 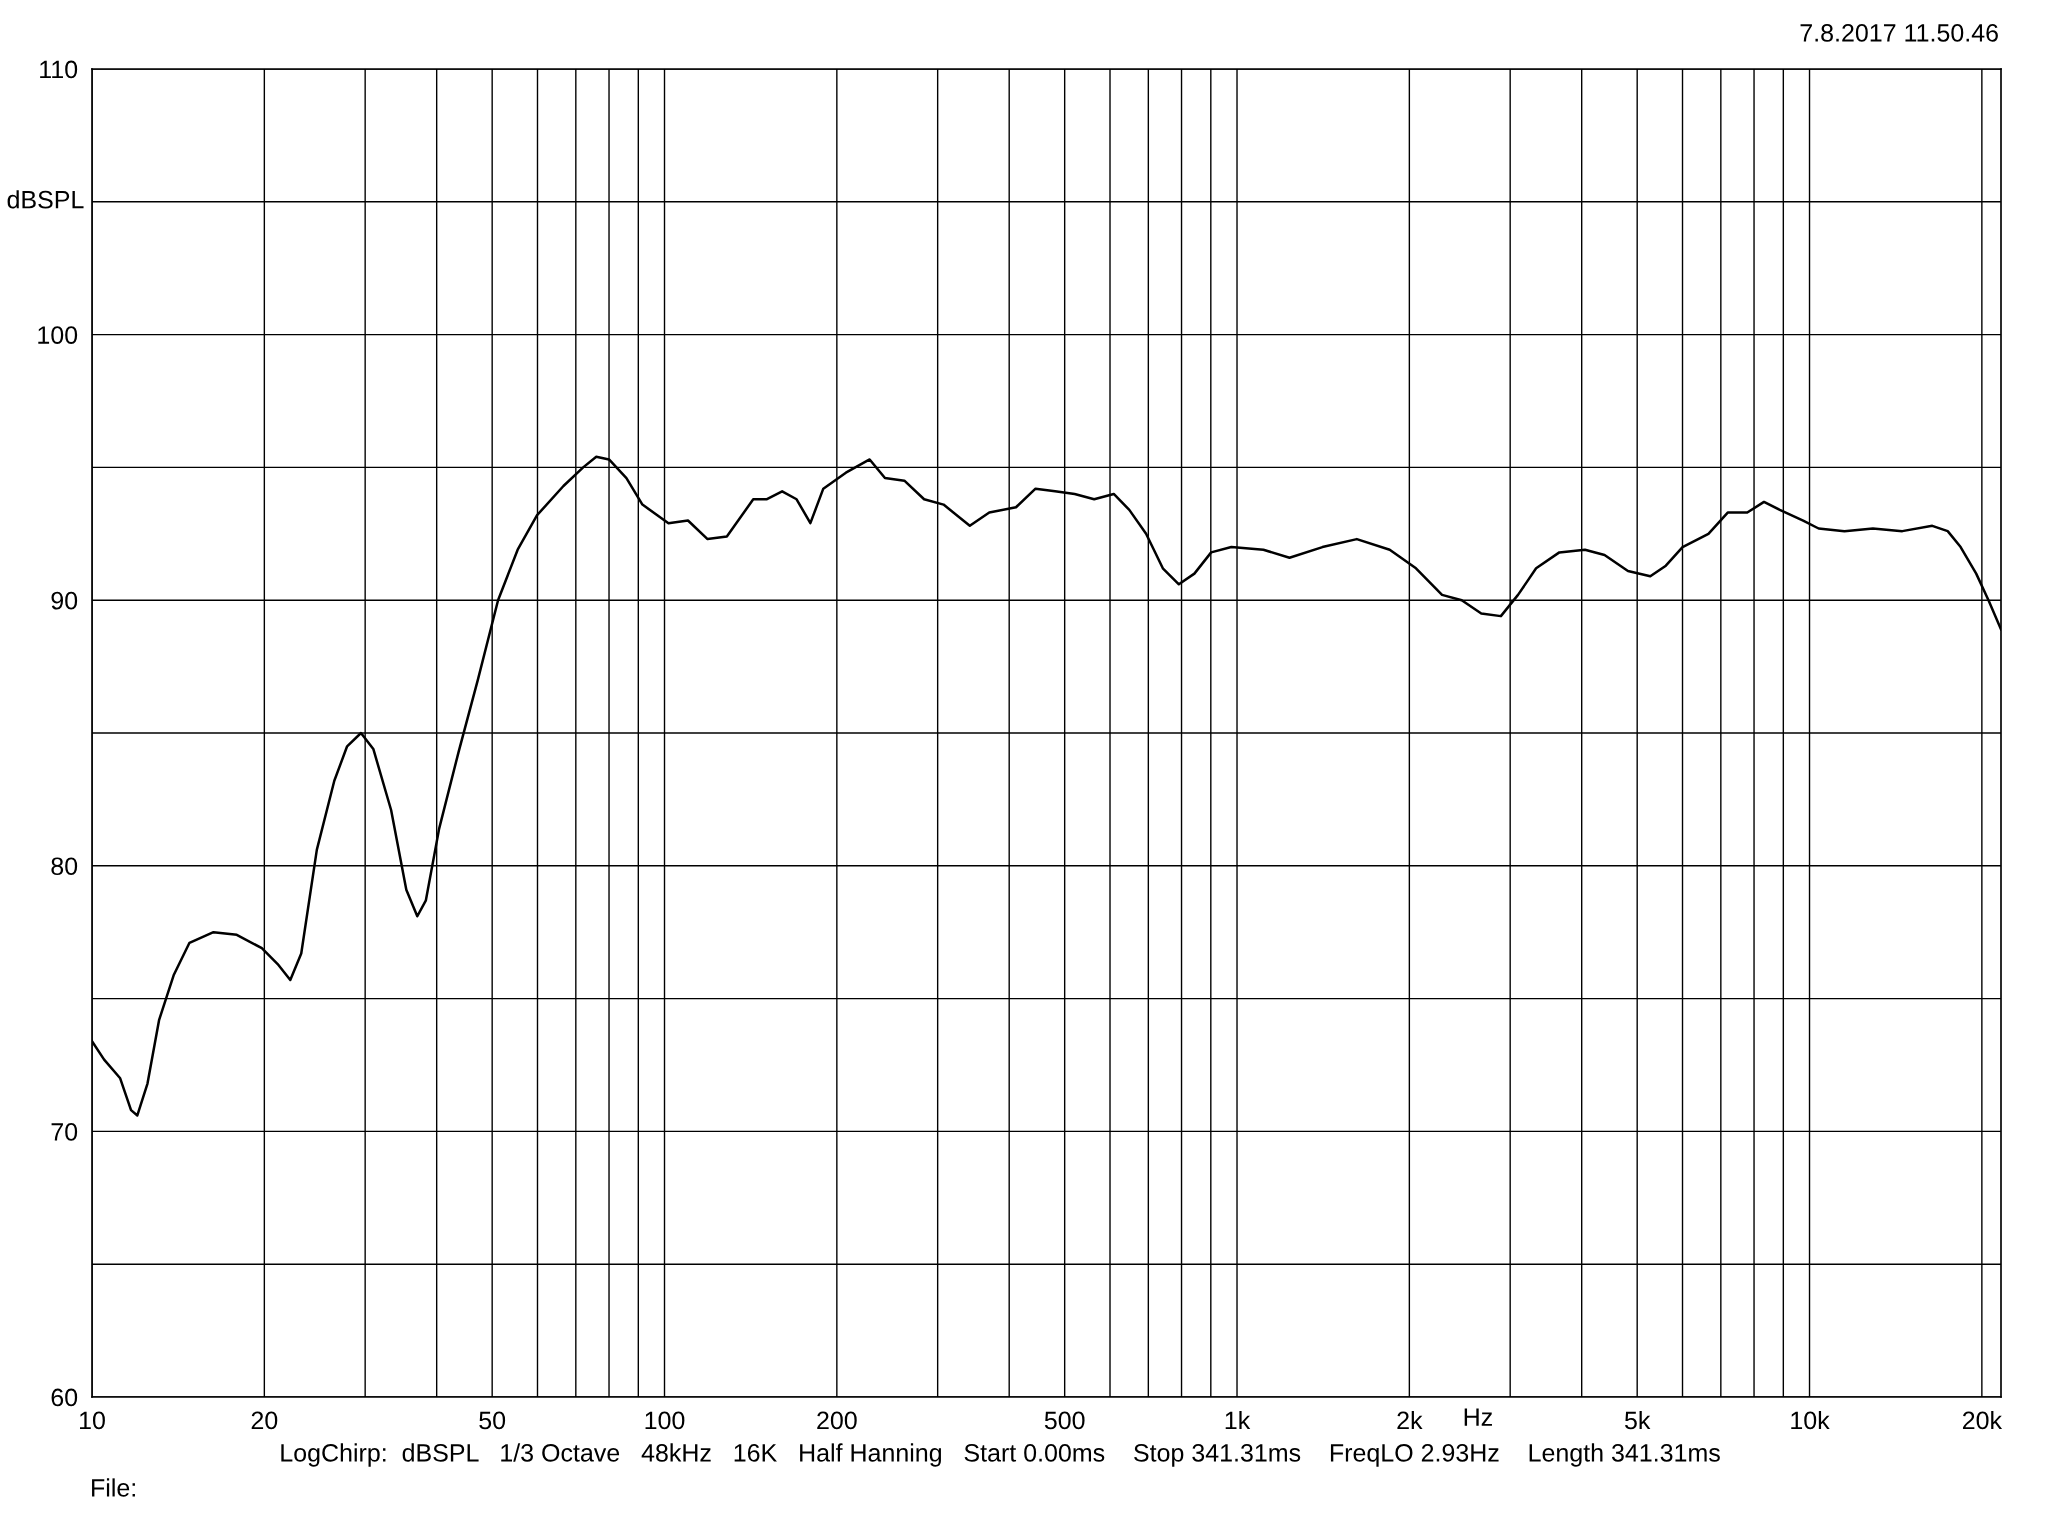 What do you see at coordinates (64, 866) in the screenshot?
I see `y-tick-label: 80` at bounding box center [64, 866].